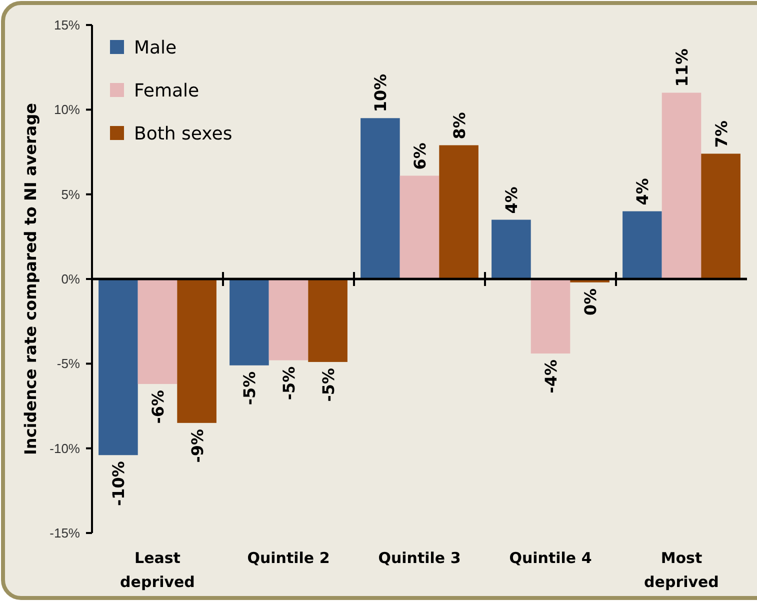  What do you see at coordinates (155, 47) in the screenshot?
I see `legend-label: Male` at bounding box center [155, 47].